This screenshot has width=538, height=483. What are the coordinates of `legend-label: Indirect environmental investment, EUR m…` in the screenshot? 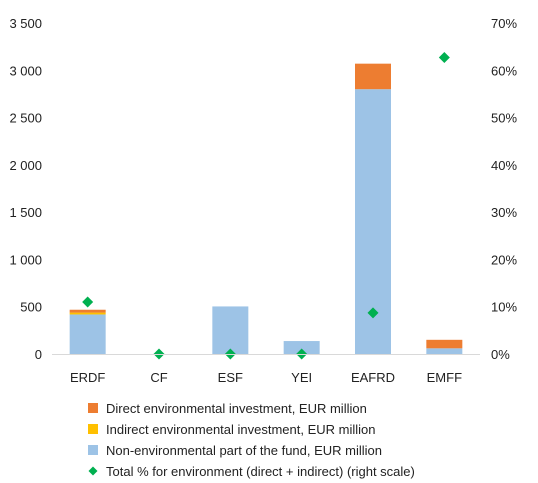 It's located at (241, 429).